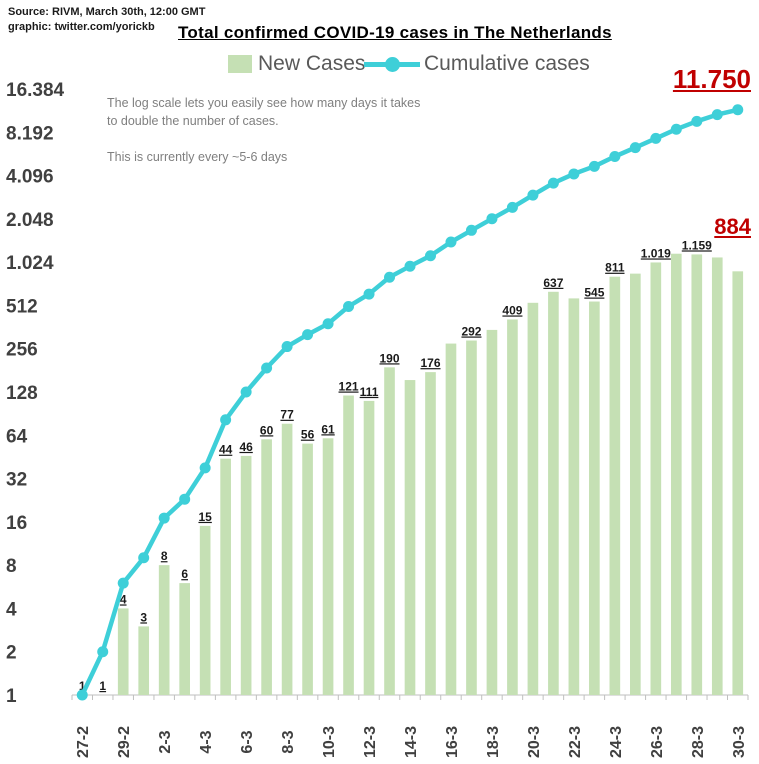 This screenshot has height=764, width=759. Describe the element at coordinates (711, 79) in the screenshot. I see `total-cases-highlight: 11.750` at that location.